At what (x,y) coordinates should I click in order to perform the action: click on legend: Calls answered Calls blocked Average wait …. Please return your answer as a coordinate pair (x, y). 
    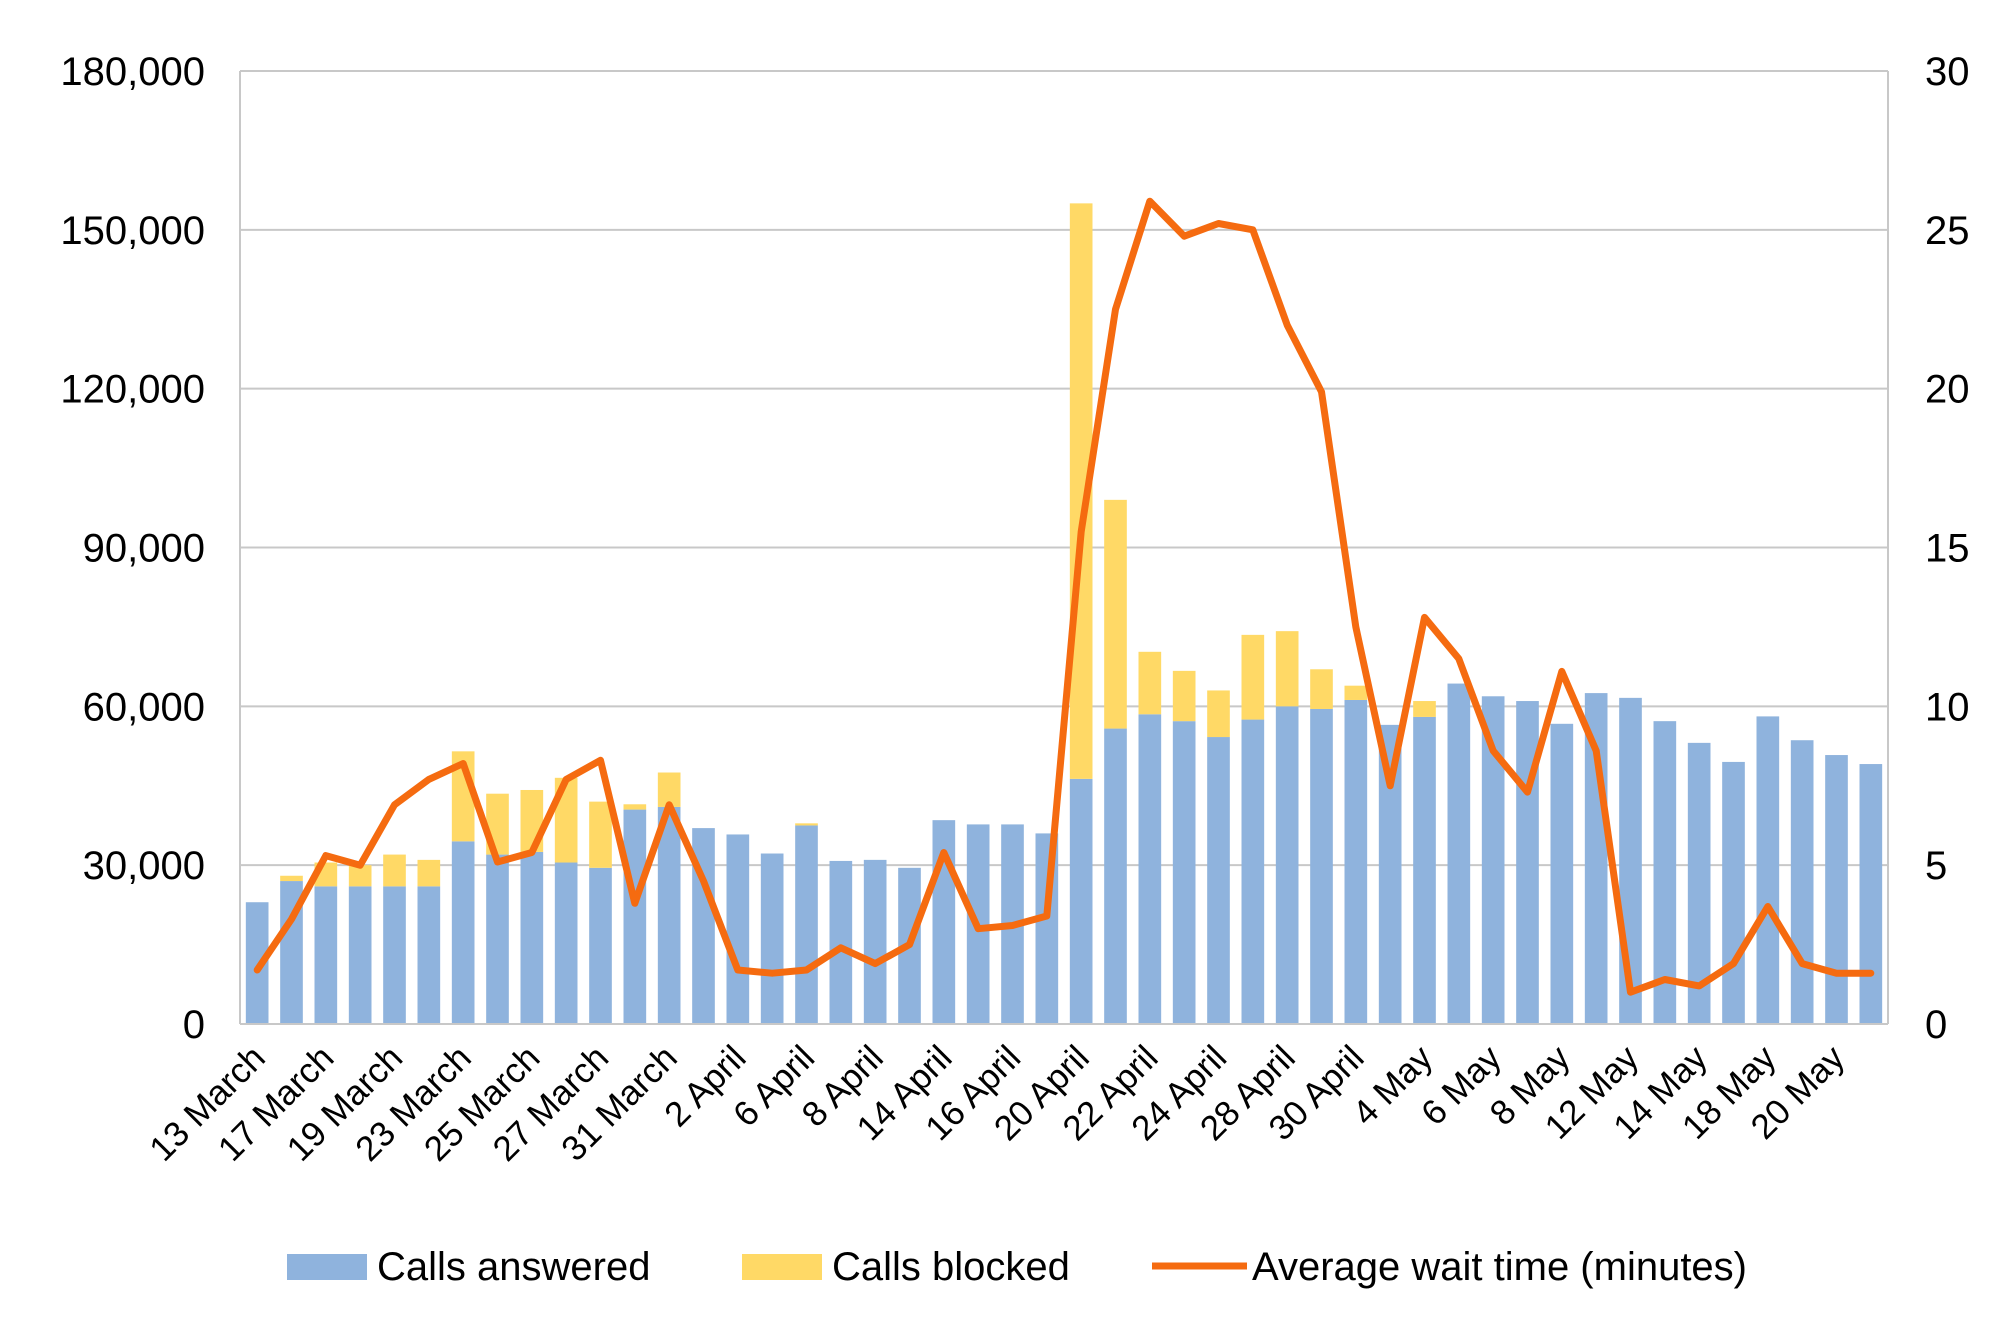
    Looking at the image, I should click on (1017, 1267).